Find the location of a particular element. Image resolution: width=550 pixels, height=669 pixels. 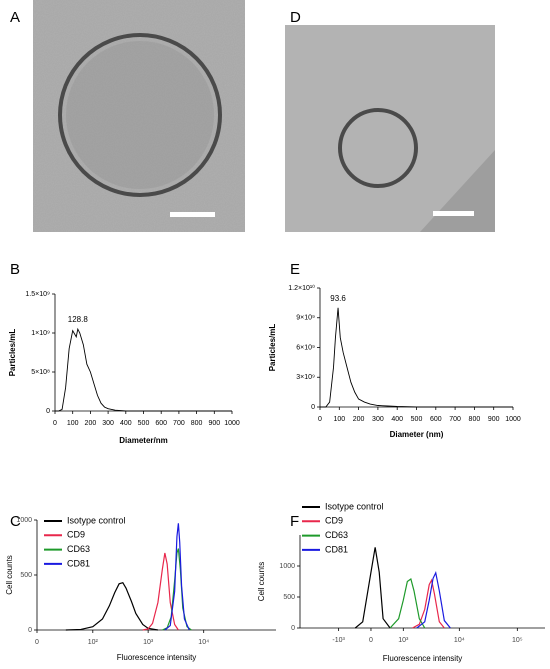

panel-label: F is located at coordinates (294, 521).